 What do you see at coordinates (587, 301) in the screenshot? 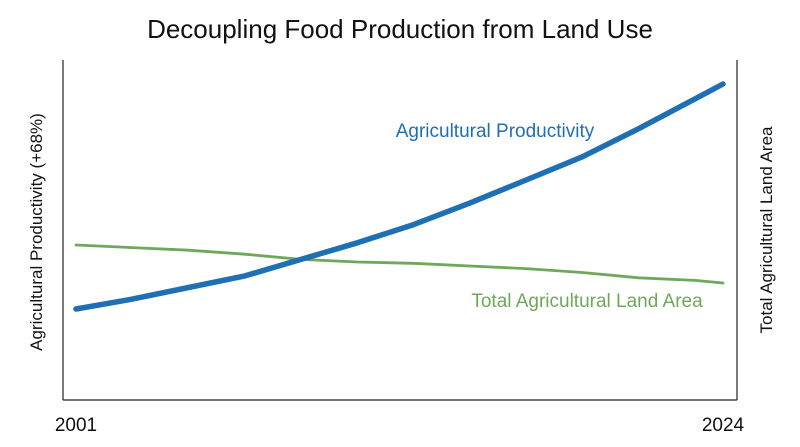
I see `series-label-land-area: Total Agricultural Land Area` at bounding box center [587, 301].